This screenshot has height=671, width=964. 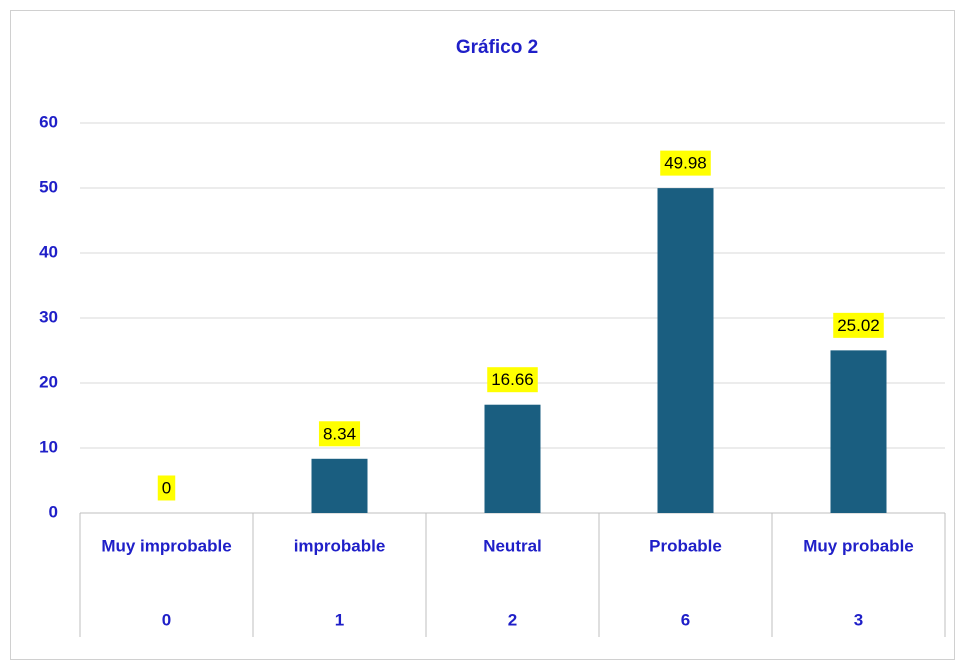 I want to click on x-sub-label: 0, so click(x=166, y=619).